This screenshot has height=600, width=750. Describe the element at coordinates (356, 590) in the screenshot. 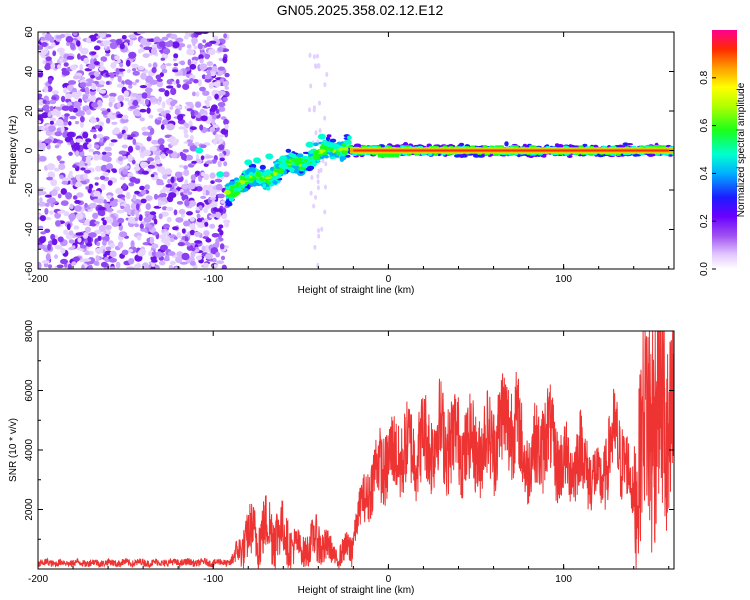

I see `snr-xlabel: Height of straight line (km)` at that location.